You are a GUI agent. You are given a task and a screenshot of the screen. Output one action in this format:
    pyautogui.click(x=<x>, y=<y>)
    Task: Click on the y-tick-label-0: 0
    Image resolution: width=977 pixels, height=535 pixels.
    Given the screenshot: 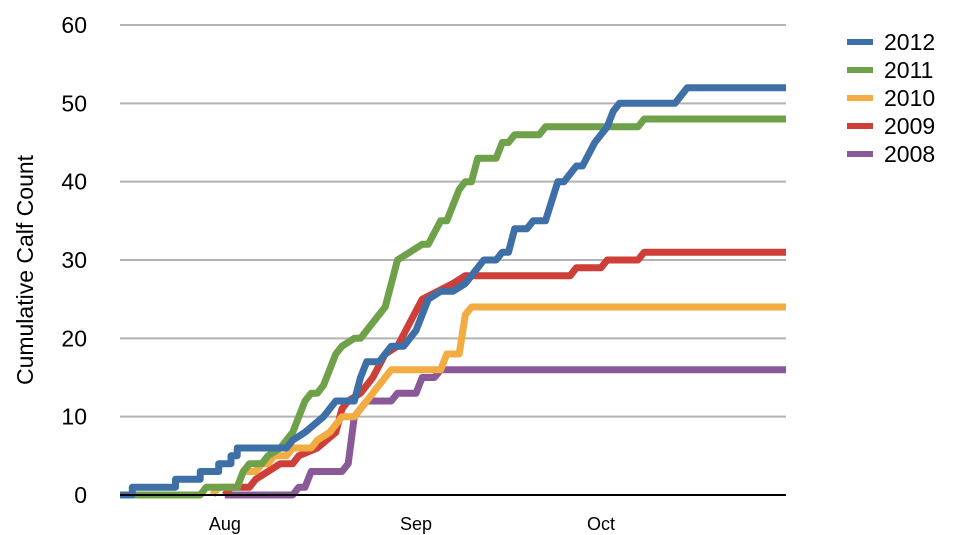 What is the action you would take?
    pyautogui.click(x=80, y=495)
    